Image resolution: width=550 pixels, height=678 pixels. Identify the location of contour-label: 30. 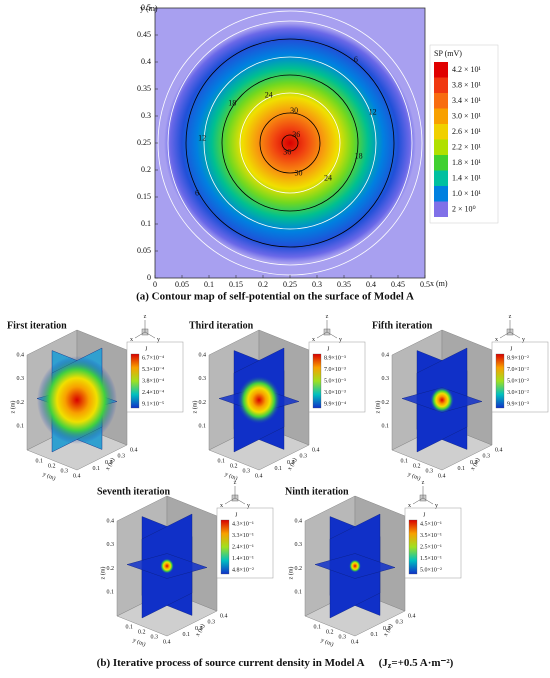
(299, 173).